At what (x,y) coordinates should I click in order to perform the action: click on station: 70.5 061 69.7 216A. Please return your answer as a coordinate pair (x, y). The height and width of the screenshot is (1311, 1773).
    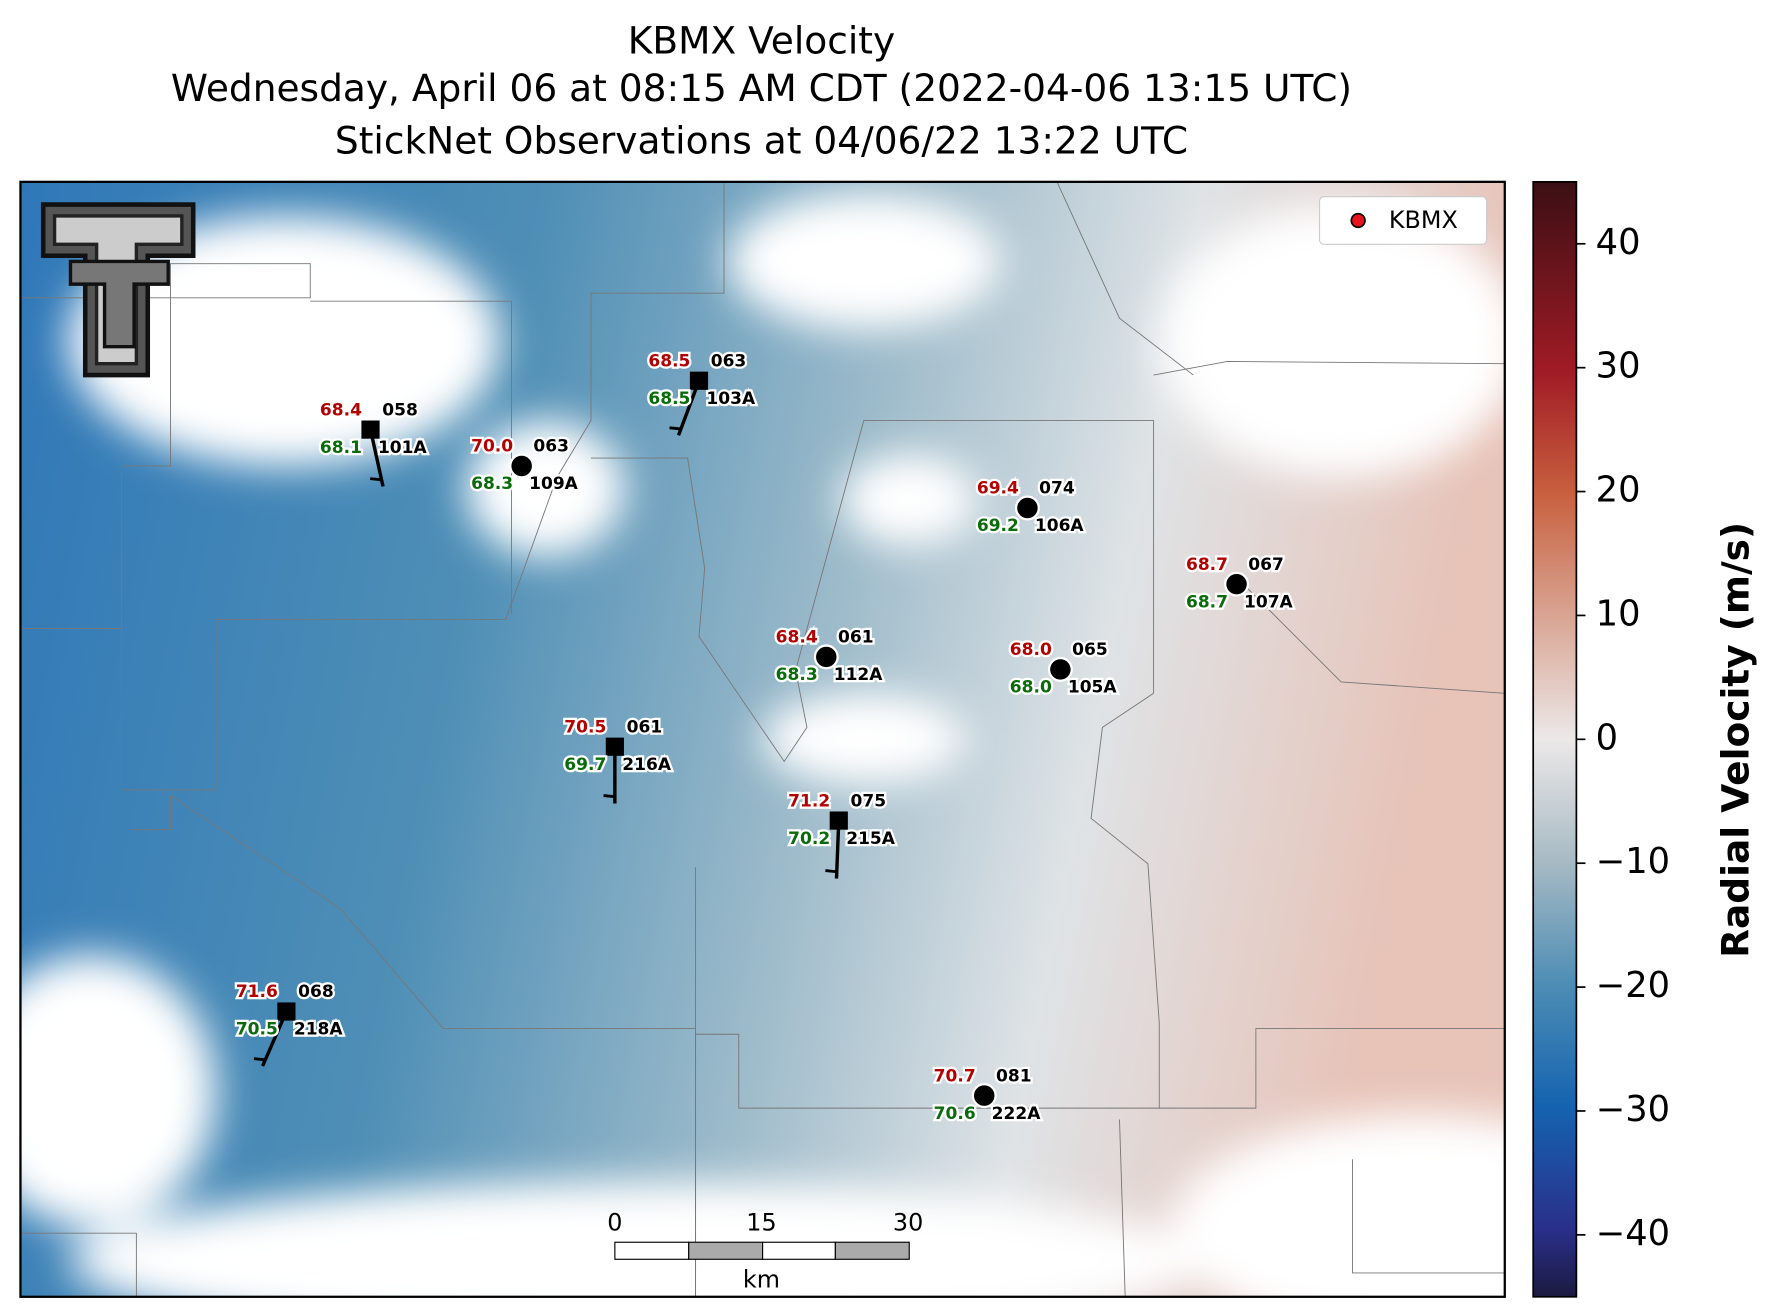
    Looking at the image, I should click on (618, 759).